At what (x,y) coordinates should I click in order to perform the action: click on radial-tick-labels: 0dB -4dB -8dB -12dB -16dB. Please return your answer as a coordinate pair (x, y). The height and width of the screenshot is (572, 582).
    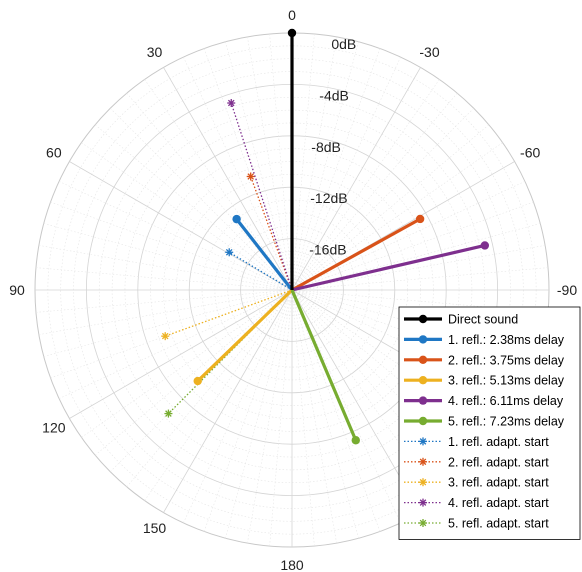
    Looking at the image, I should click on (332, 147).